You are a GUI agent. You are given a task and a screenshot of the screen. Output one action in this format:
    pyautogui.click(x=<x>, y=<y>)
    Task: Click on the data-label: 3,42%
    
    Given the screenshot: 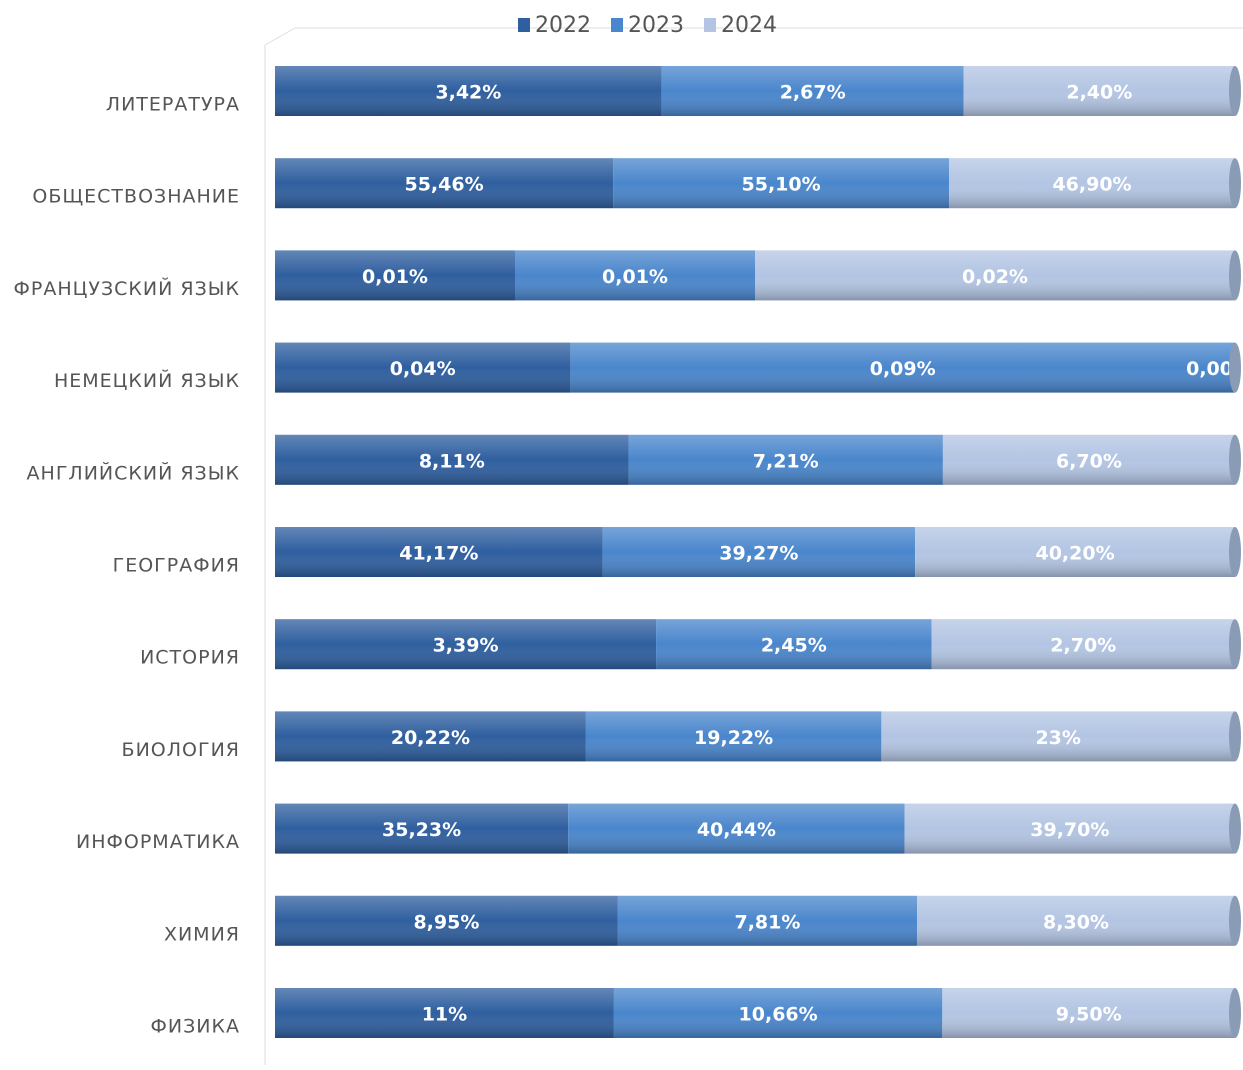 What is the action you would take?
    pyautogui.click(x=468, y=93)
    